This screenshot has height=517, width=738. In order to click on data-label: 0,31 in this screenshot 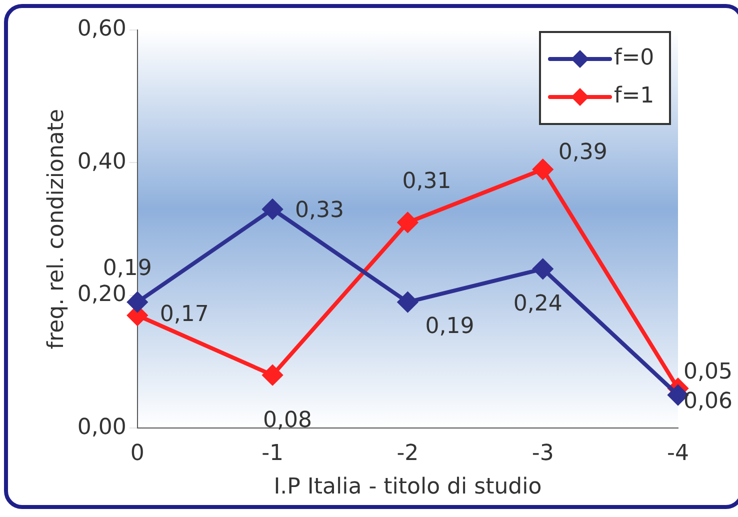, I will do `click(427, 181)`.